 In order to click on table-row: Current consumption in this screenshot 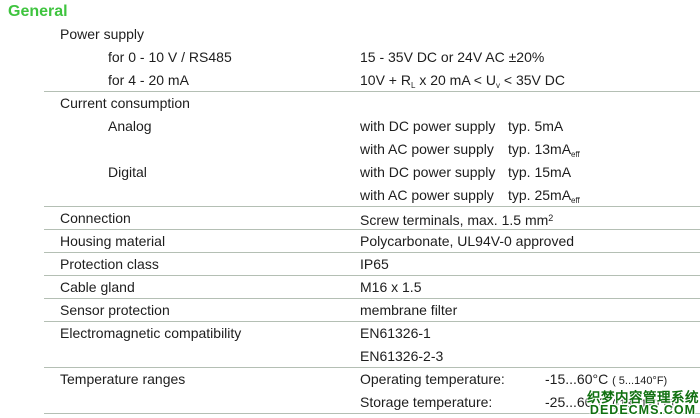, I will do `click(372, 103)`.